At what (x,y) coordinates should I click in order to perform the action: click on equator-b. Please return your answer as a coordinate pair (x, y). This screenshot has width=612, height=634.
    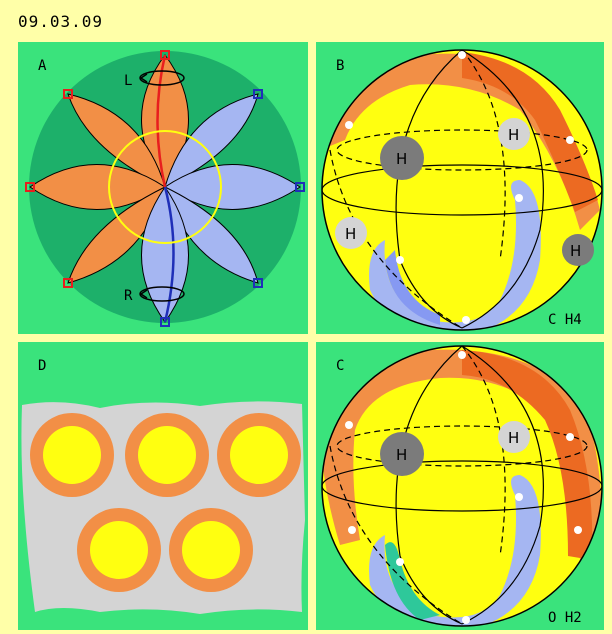
    Looking at the image, I should click on (462, 190).